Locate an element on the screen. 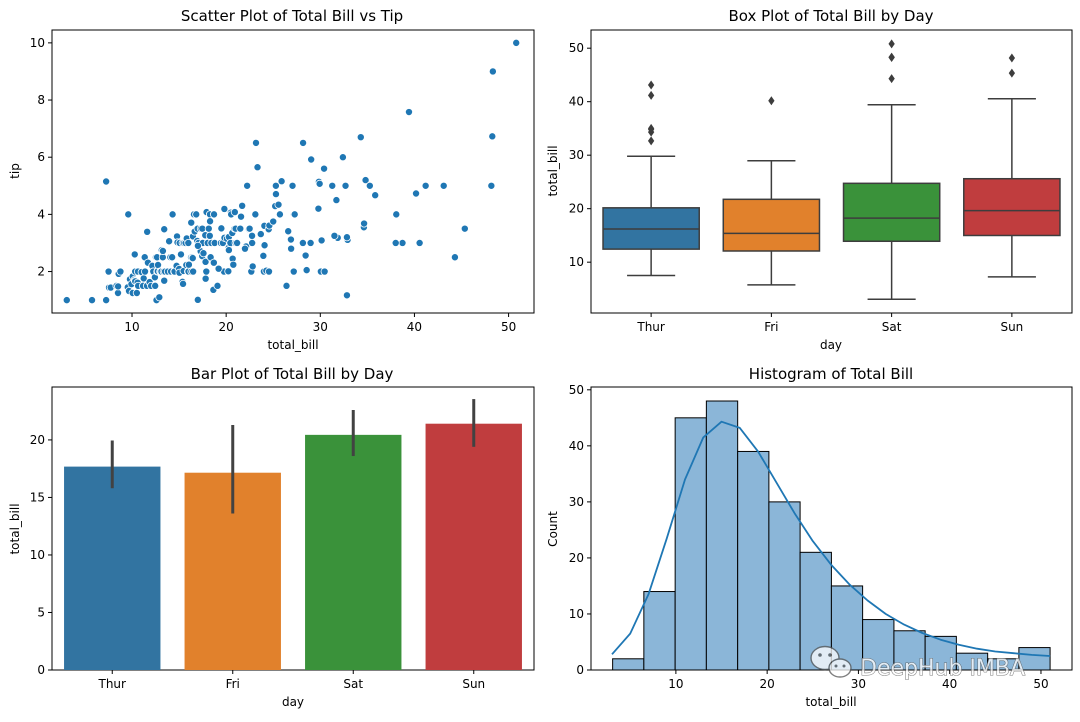 This screenshot has width=1080, height=722. scatter-x-tick-label: 40 is located at coordinates (414, 327).